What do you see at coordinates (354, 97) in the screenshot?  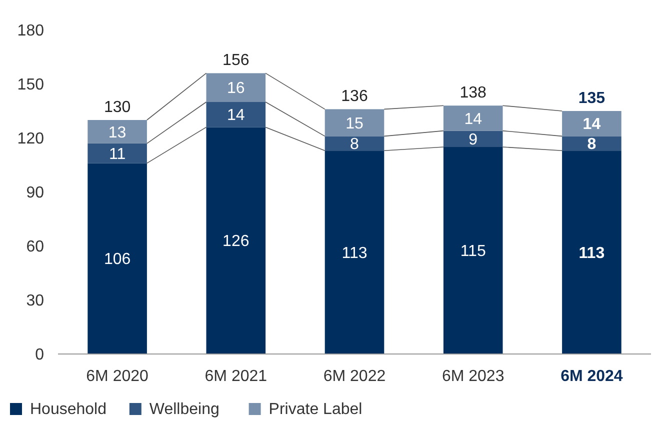 I see `total-label: 136` at bounding box center [354, 97].